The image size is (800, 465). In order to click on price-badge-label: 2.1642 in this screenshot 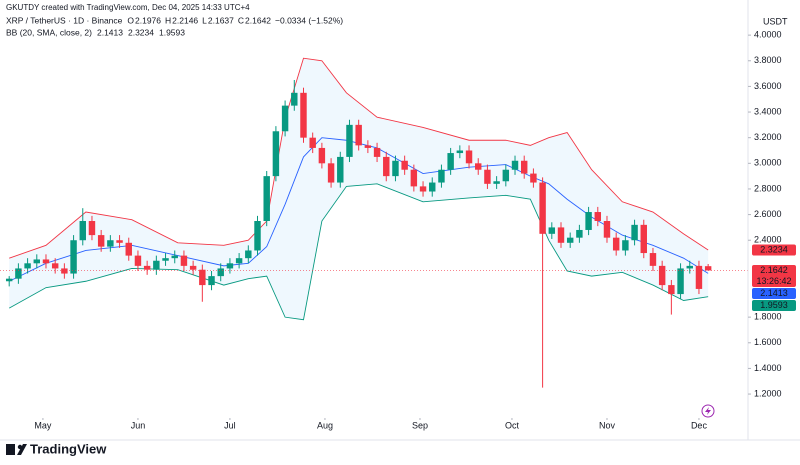, I will do `click(774, 270)`.